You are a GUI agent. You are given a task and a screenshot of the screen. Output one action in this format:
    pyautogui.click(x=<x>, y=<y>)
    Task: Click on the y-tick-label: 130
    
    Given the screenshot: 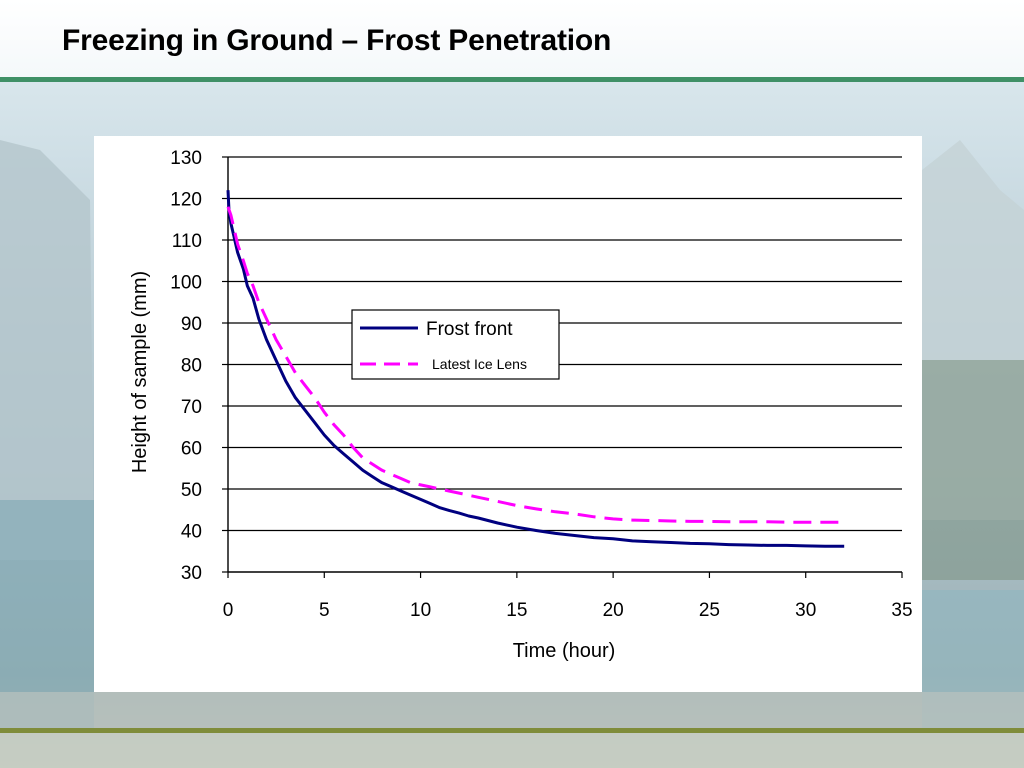 What is the action you would take?
    pyautogui.click(x=186, y=158)
    